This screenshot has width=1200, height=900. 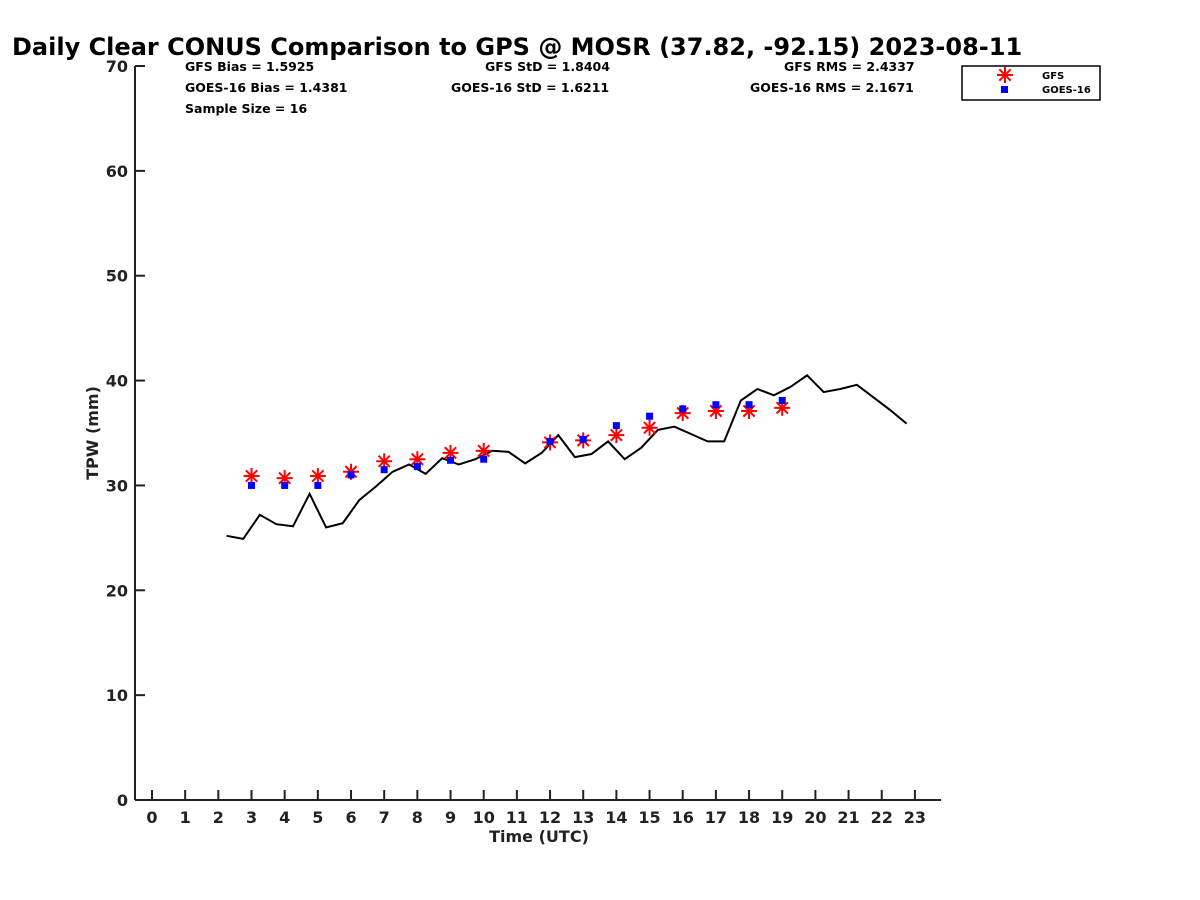 What do you see at coordinates (117, 66) in the screenshot?
I see `y-tick-label: 70` at bounding box center [117, 66].